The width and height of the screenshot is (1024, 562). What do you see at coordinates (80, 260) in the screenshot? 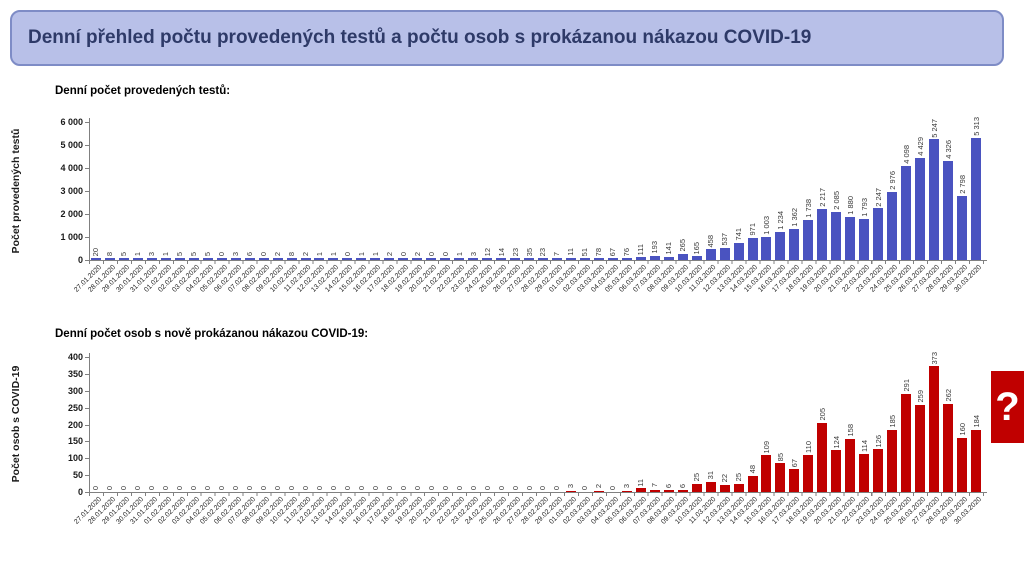
I see `y-tick-label: 0` at bounding box center [80, 260].